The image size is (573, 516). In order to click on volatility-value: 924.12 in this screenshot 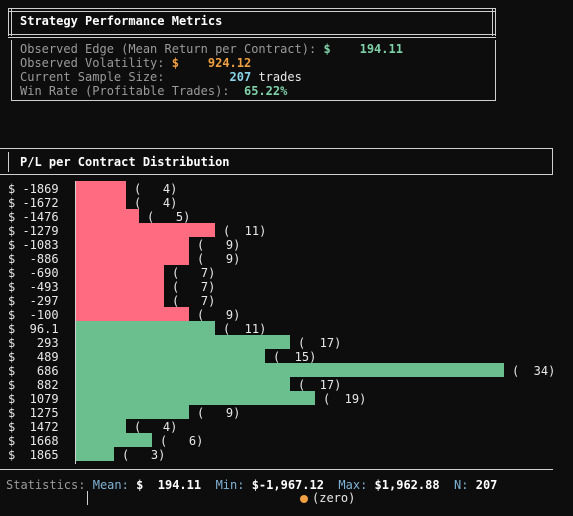, I will do `click(229, 63)`.